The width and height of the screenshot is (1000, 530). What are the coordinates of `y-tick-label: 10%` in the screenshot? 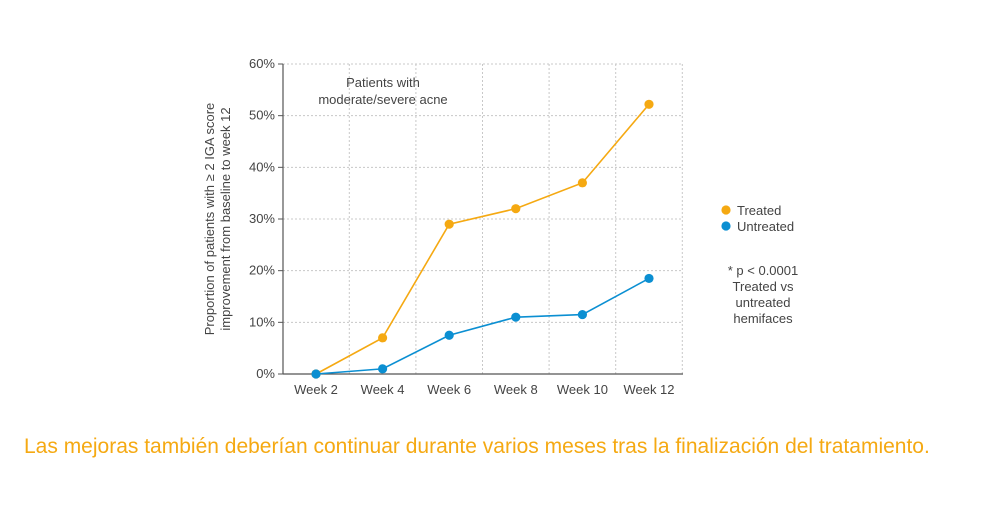 It's located at (262, 321).